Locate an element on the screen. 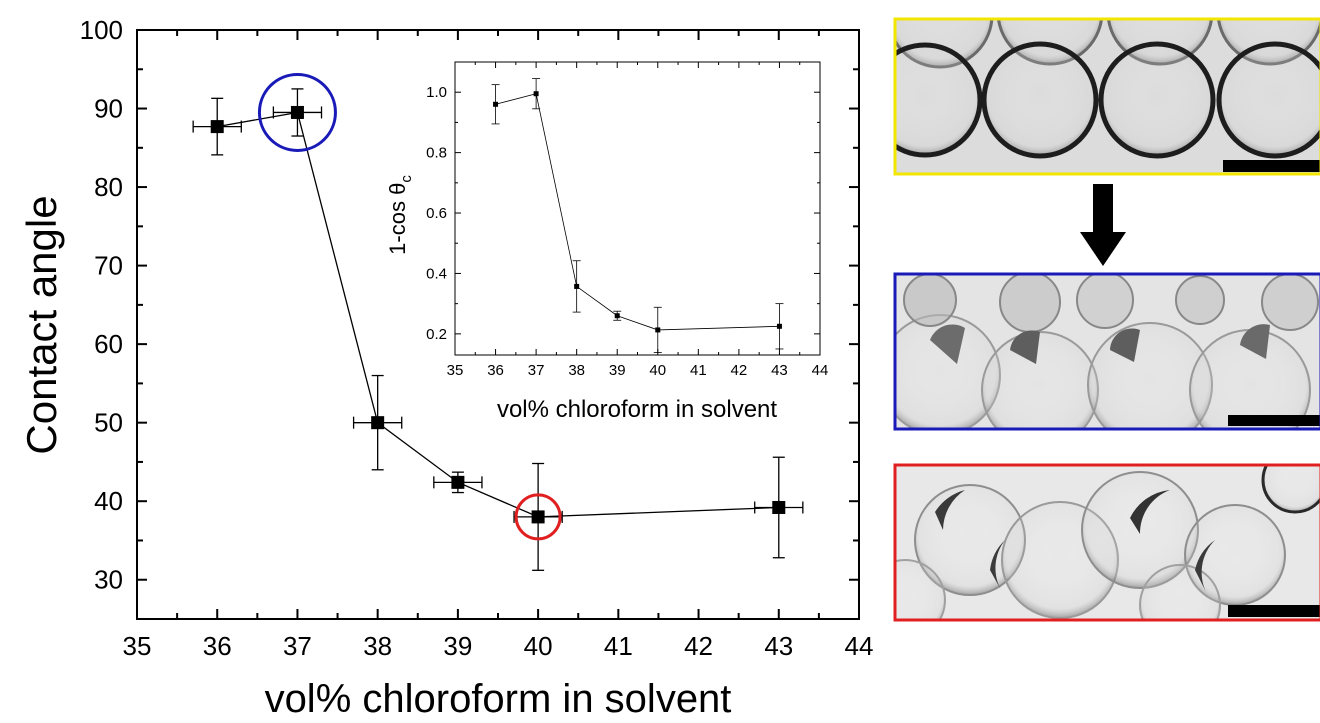  bubbles-top is located at coordinates (1107, 95).